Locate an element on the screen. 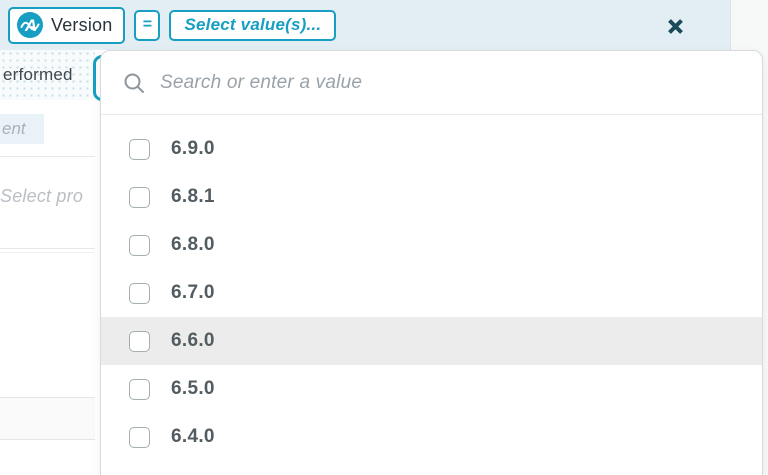  version-option: 6.4.0 is located at coordinates (431, 437).